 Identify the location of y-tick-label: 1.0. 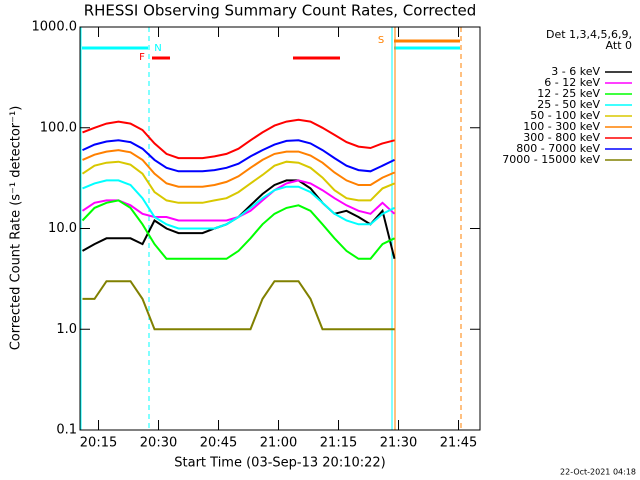
(66, 329).